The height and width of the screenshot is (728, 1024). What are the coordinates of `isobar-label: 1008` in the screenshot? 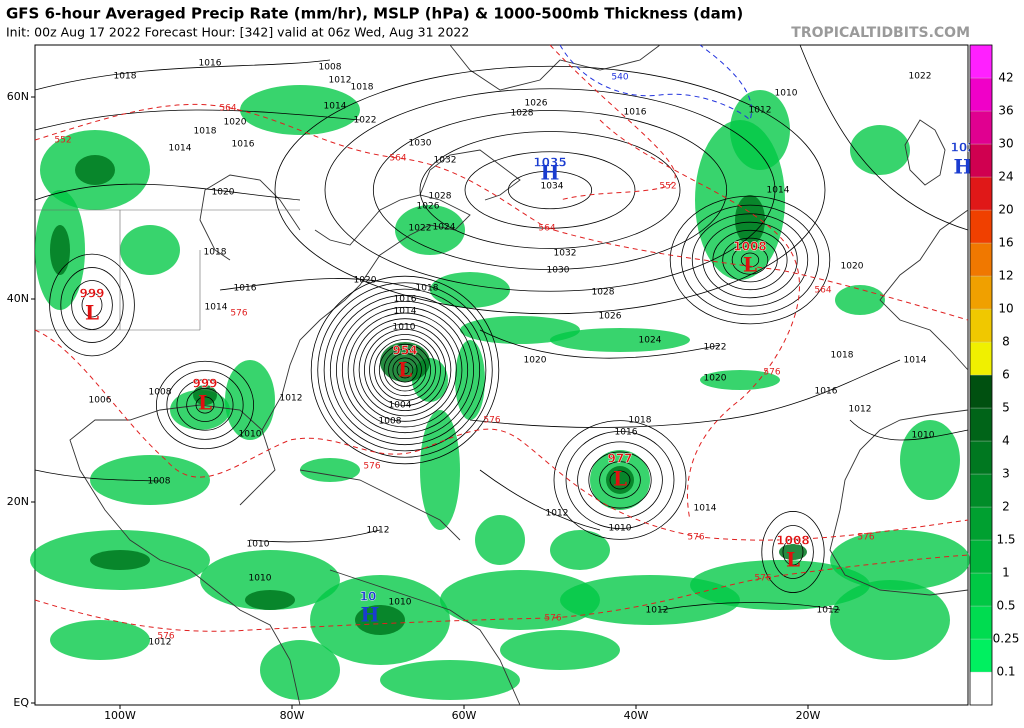 It's located at (159, 482).